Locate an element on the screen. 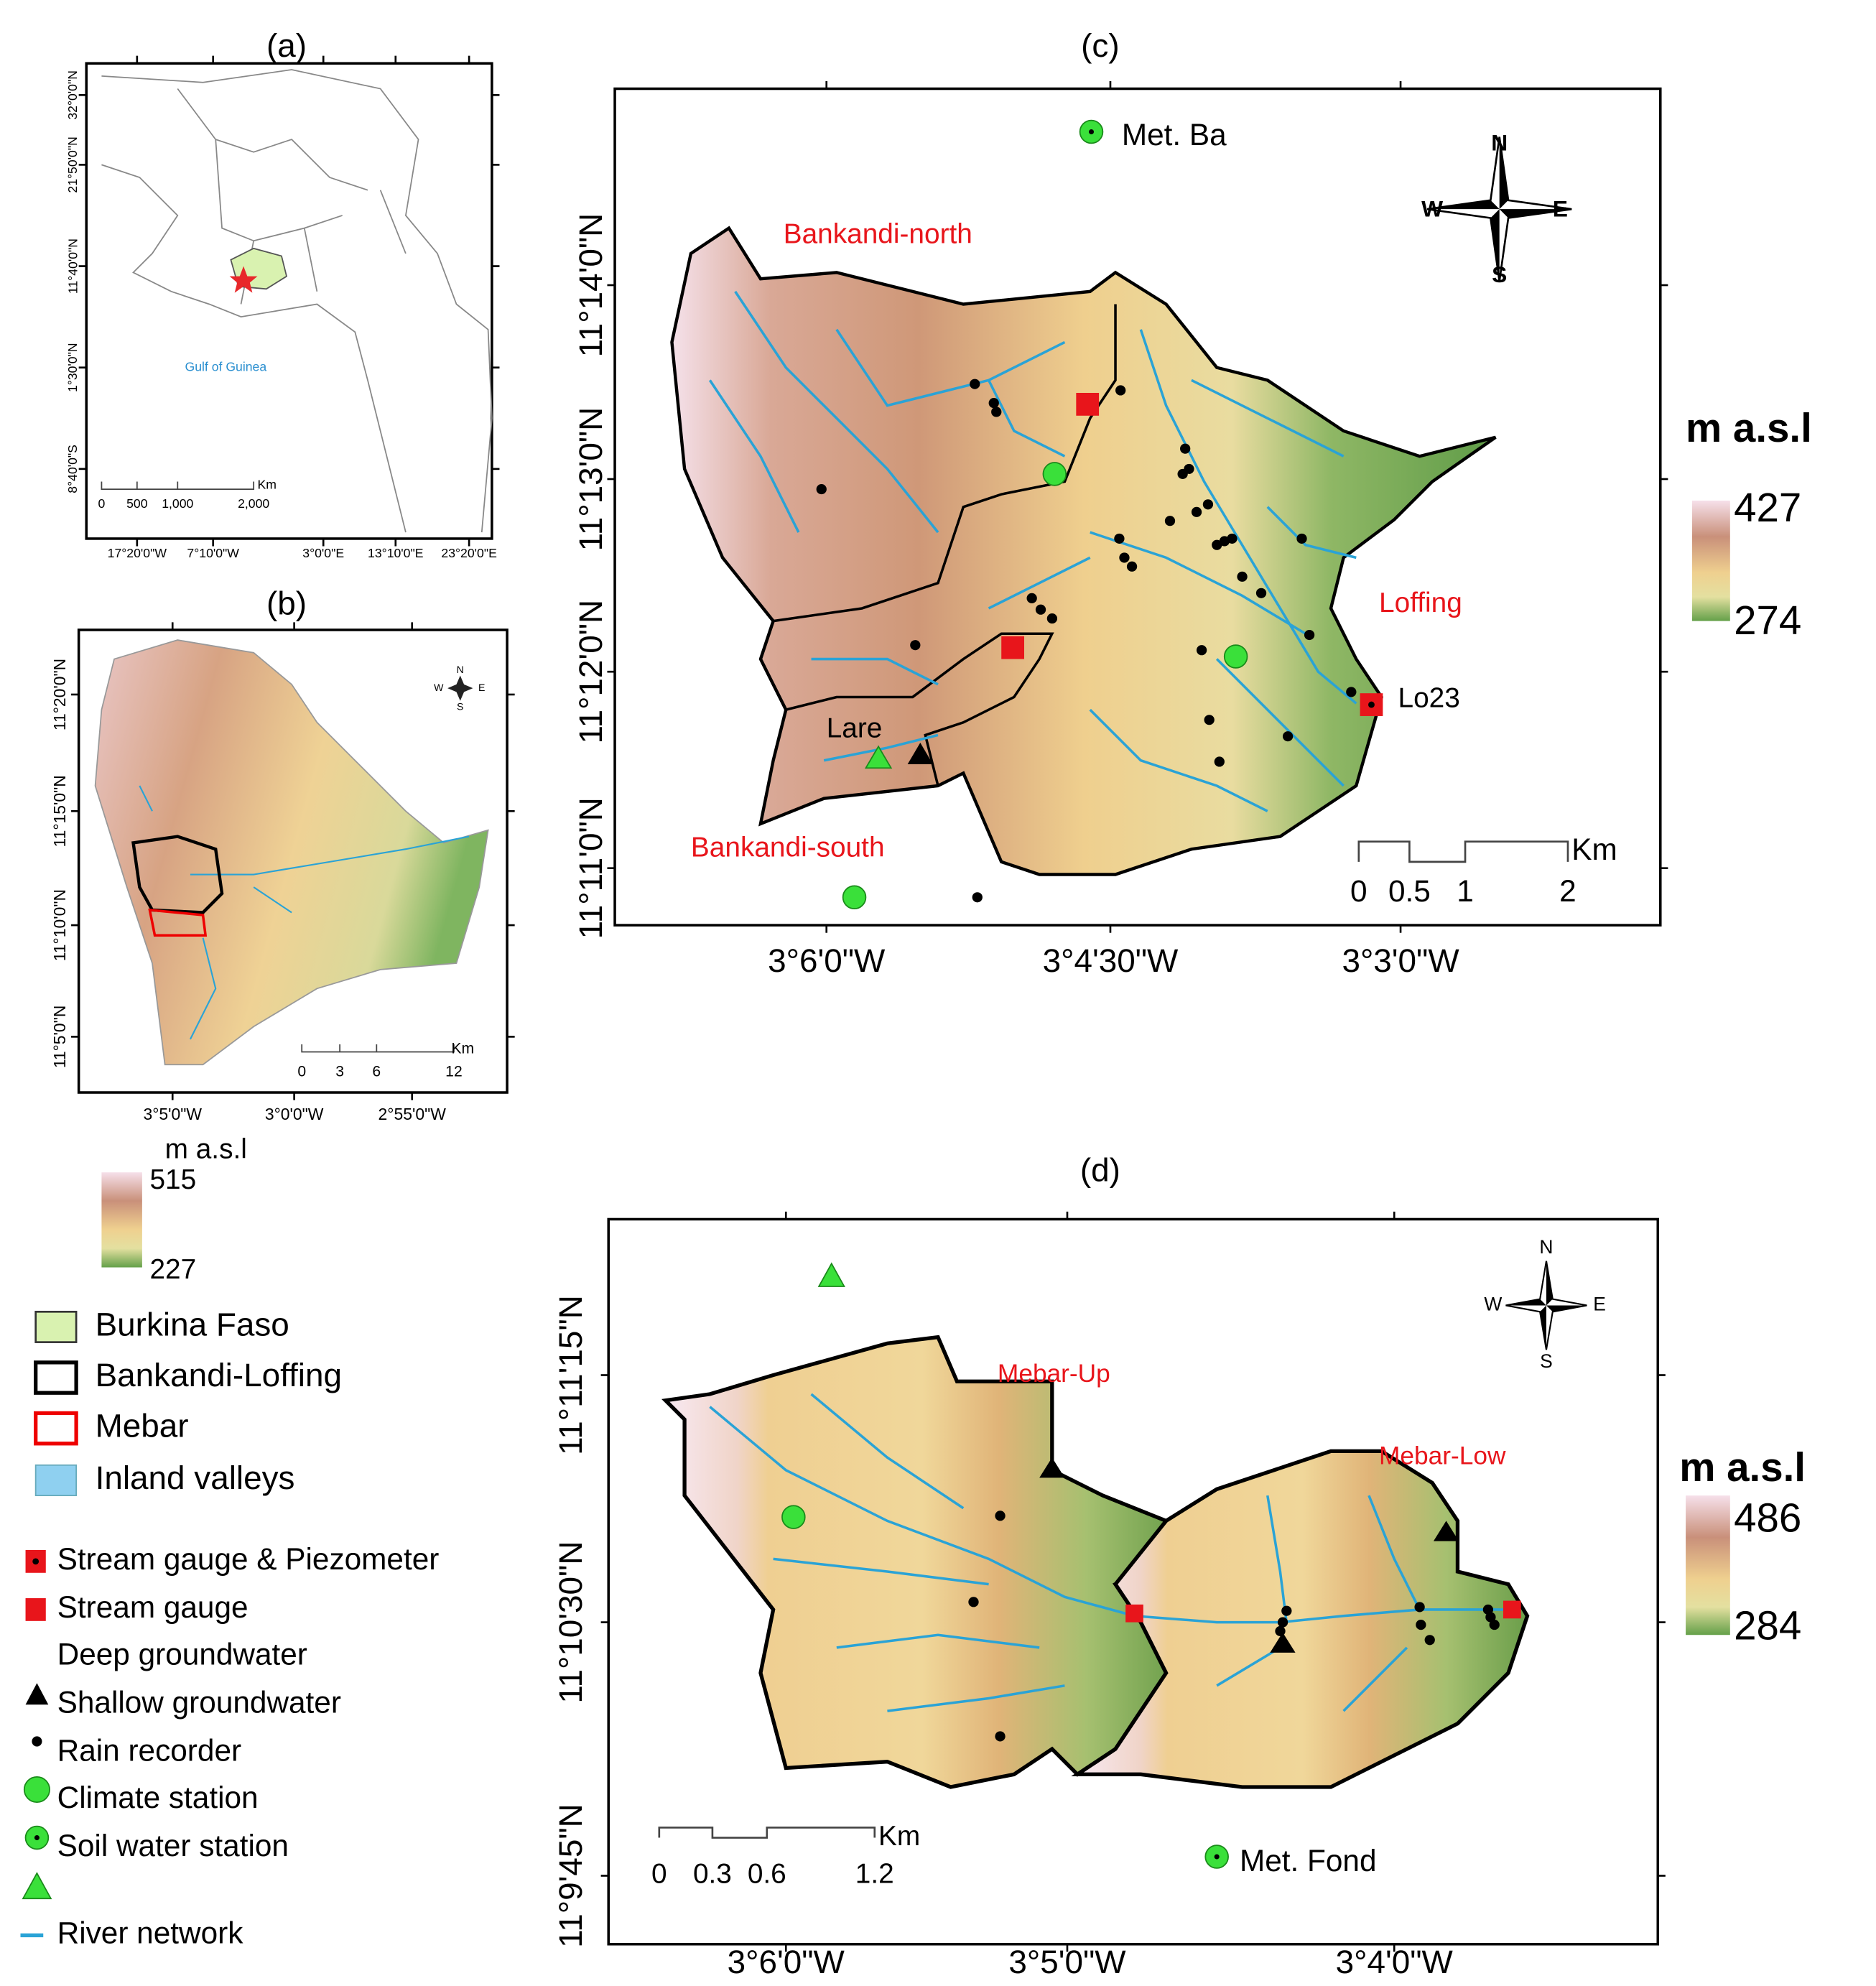 Image resolution: width=1876 pixels, height=1986 pixels. lat-label: 11°10'0"N is located at coordinates (59, 925).